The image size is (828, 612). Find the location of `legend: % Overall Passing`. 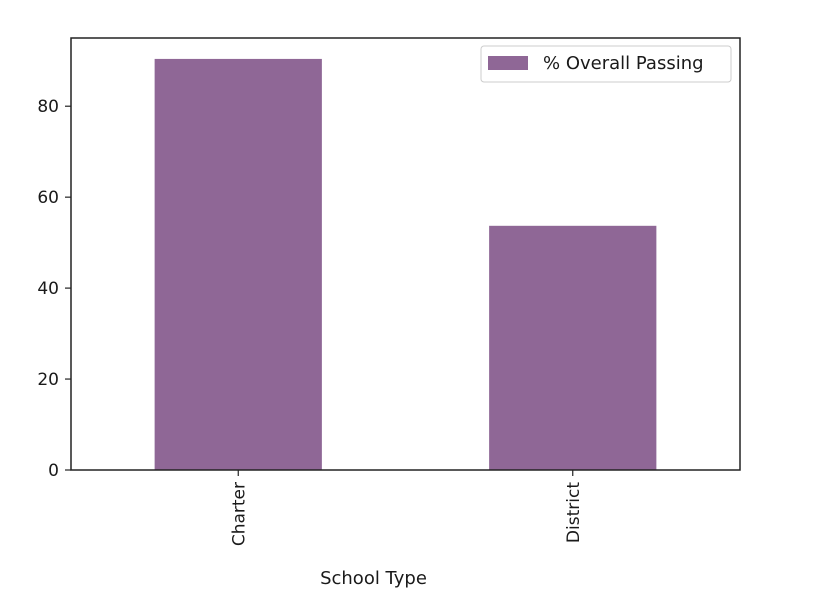

legend: % Overall Passing is located at coordinates (606, 64).